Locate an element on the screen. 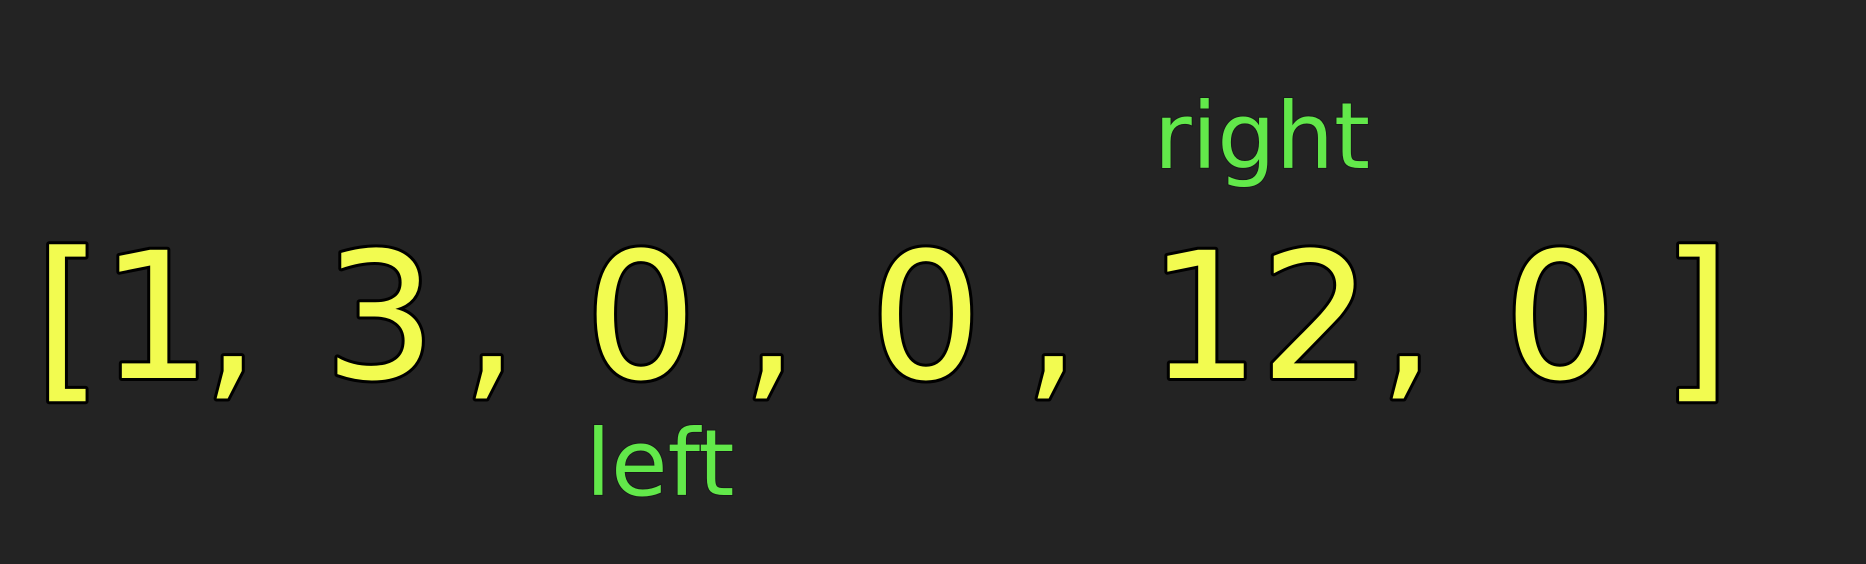 This screenshot has height=564, width=1866. right-pointer-label: right is located at coordinates (1262, 136).